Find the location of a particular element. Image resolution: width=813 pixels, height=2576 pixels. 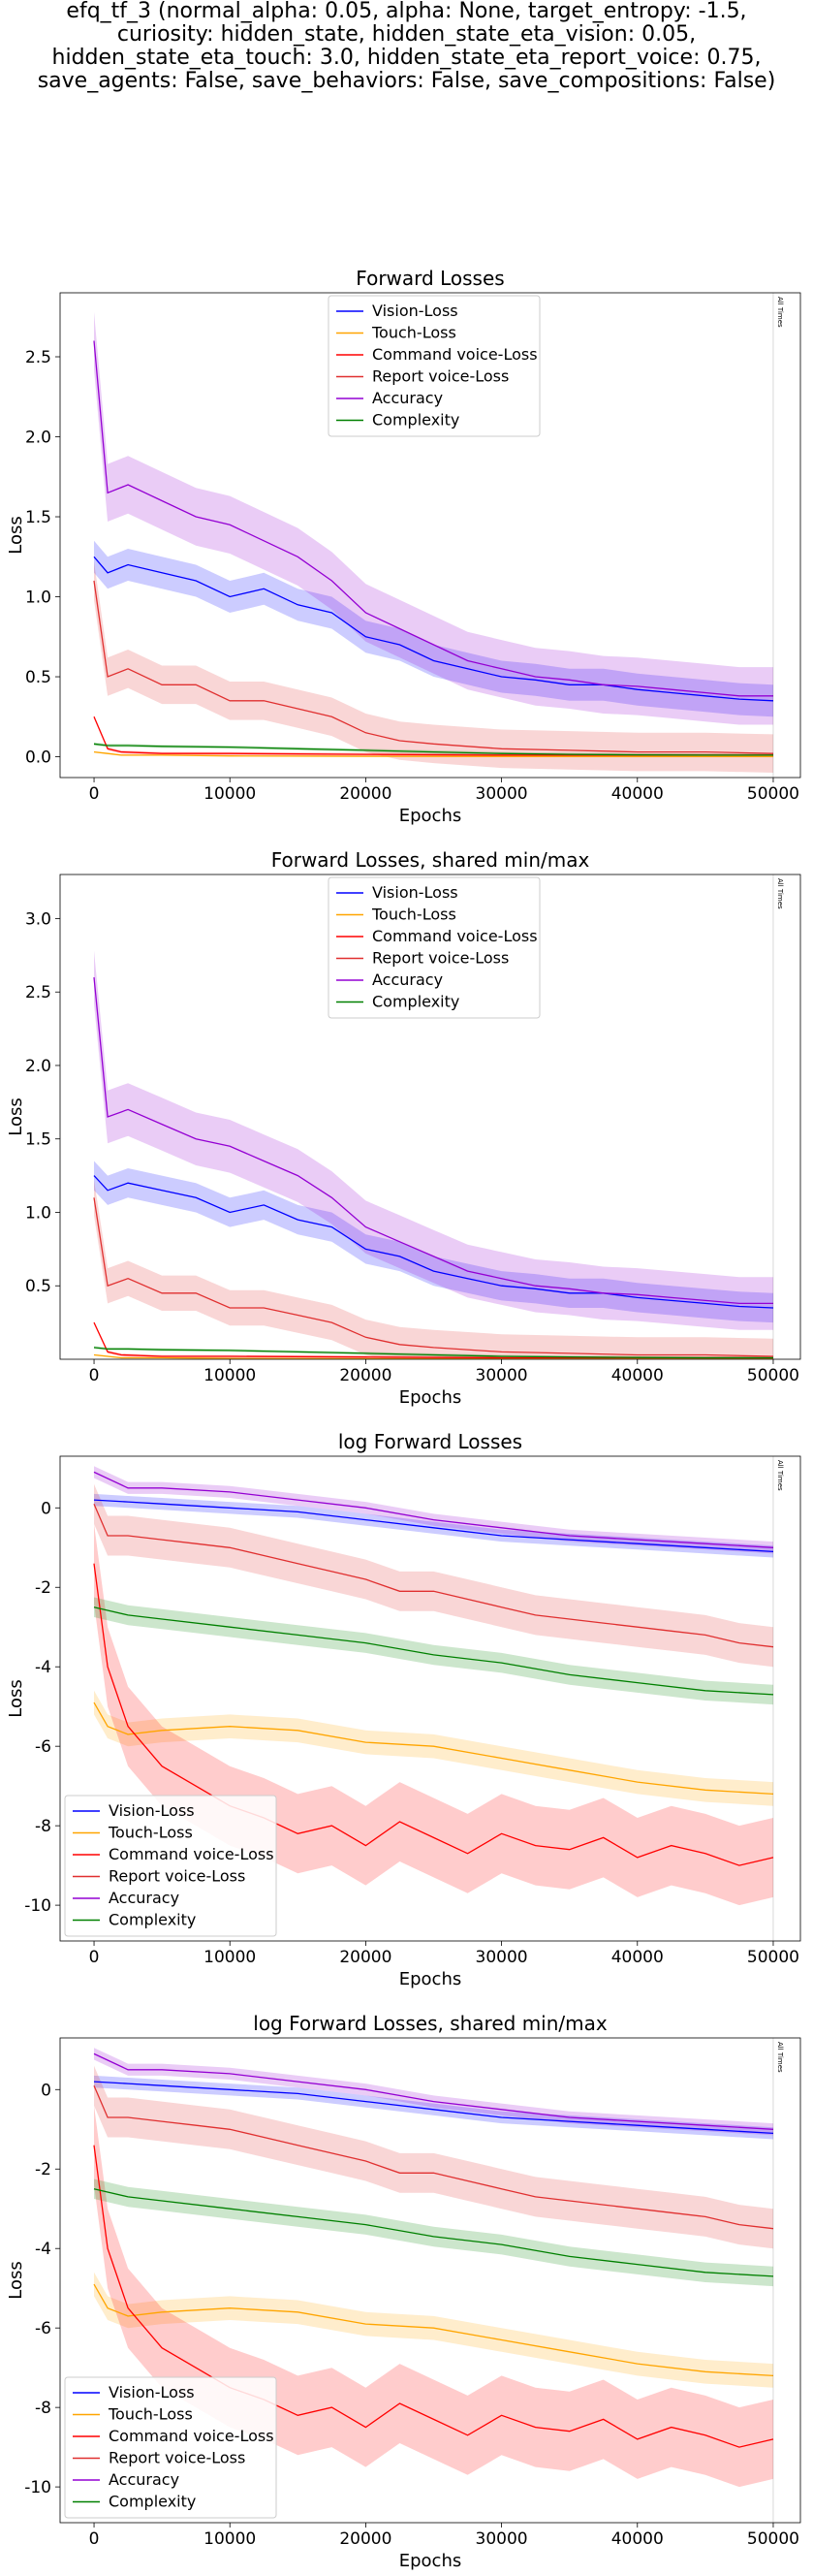

y-tick-label: -10 is located at coordinates (37, 1906).